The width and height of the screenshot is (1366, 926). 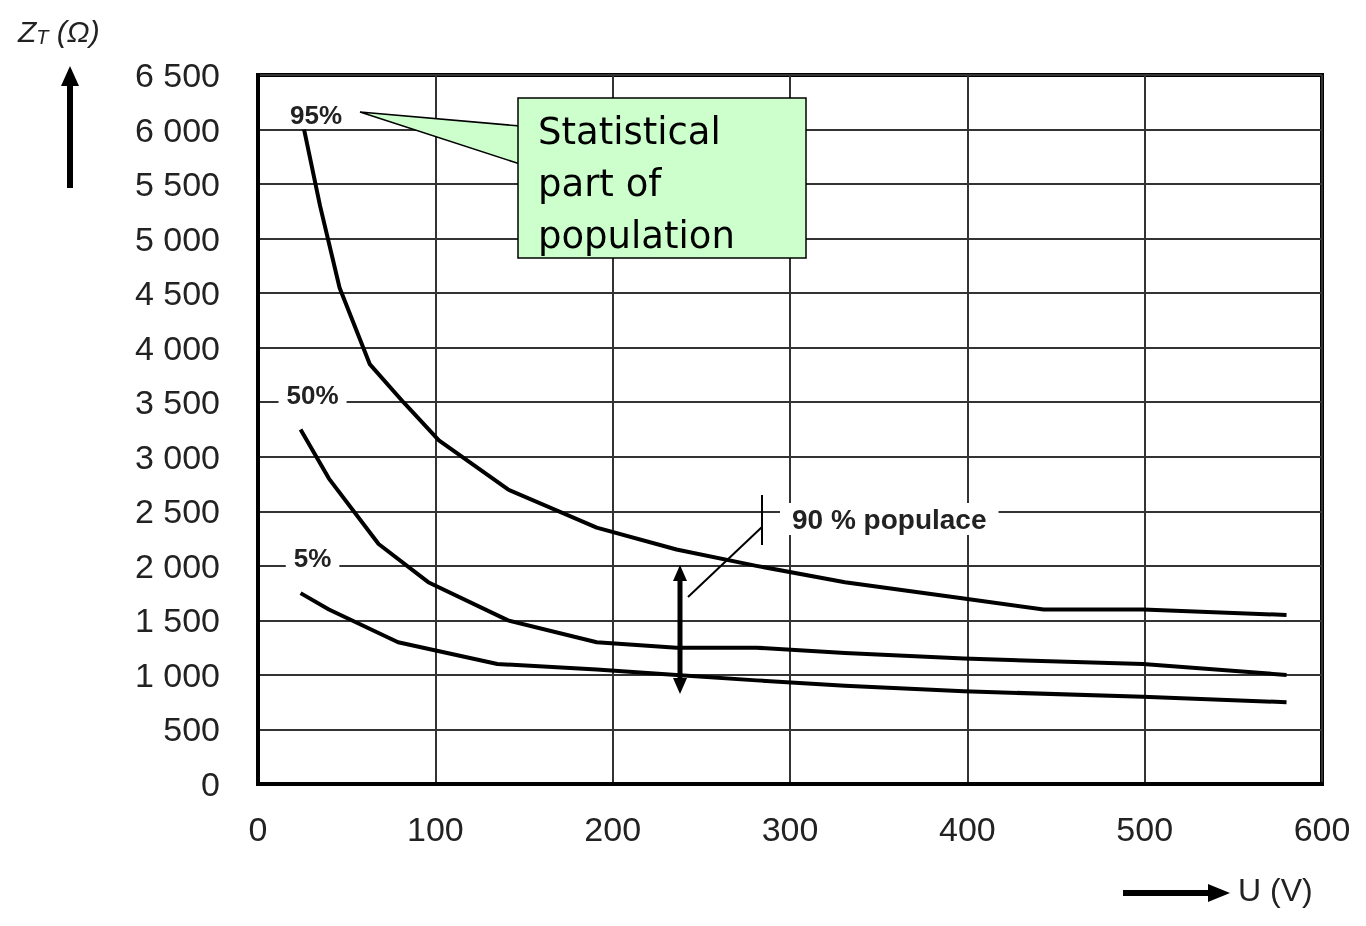 I want to click on y-tick-label: 6 000, so click(x=177, y=129).